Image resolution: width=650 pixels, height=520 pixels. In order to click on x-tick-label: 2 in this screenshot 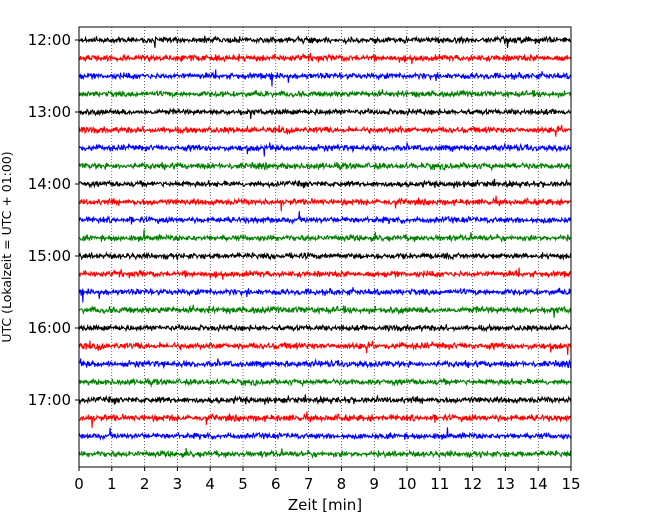, I will do `click(145, 484)`.